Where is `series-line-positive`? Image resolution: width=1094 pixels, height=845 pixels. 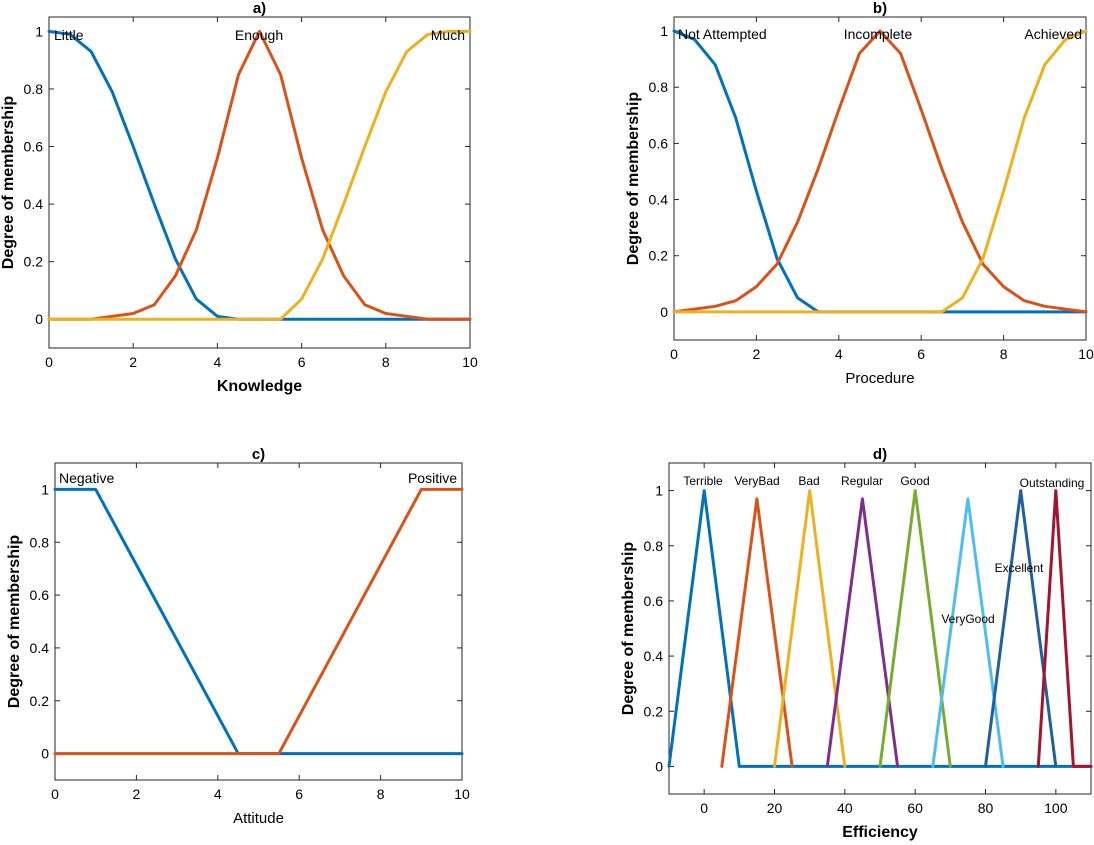
series-line-positive is located at coordinates (258, 621).